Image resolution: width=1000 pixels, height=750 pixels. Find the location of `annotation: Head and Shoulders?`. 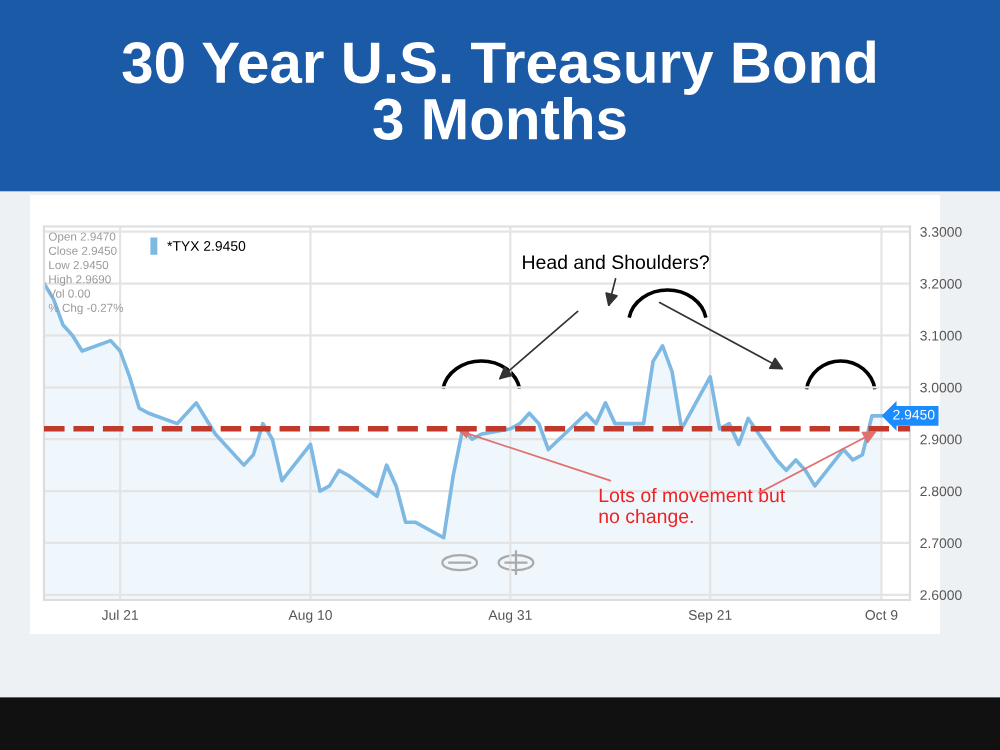

annotation: Head and Shoulders? is located at coordinates (616, 262).